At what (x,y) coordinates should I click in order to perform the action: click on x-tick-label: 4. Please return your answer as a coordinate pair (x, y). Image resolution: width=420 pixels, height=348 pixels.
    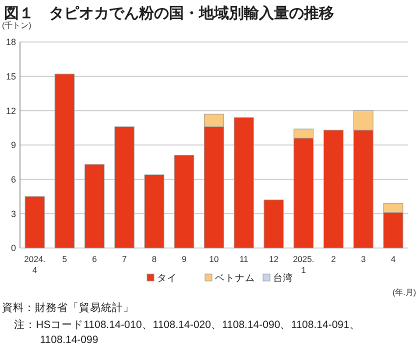
    Looking at the image, I should click on (393, 259).